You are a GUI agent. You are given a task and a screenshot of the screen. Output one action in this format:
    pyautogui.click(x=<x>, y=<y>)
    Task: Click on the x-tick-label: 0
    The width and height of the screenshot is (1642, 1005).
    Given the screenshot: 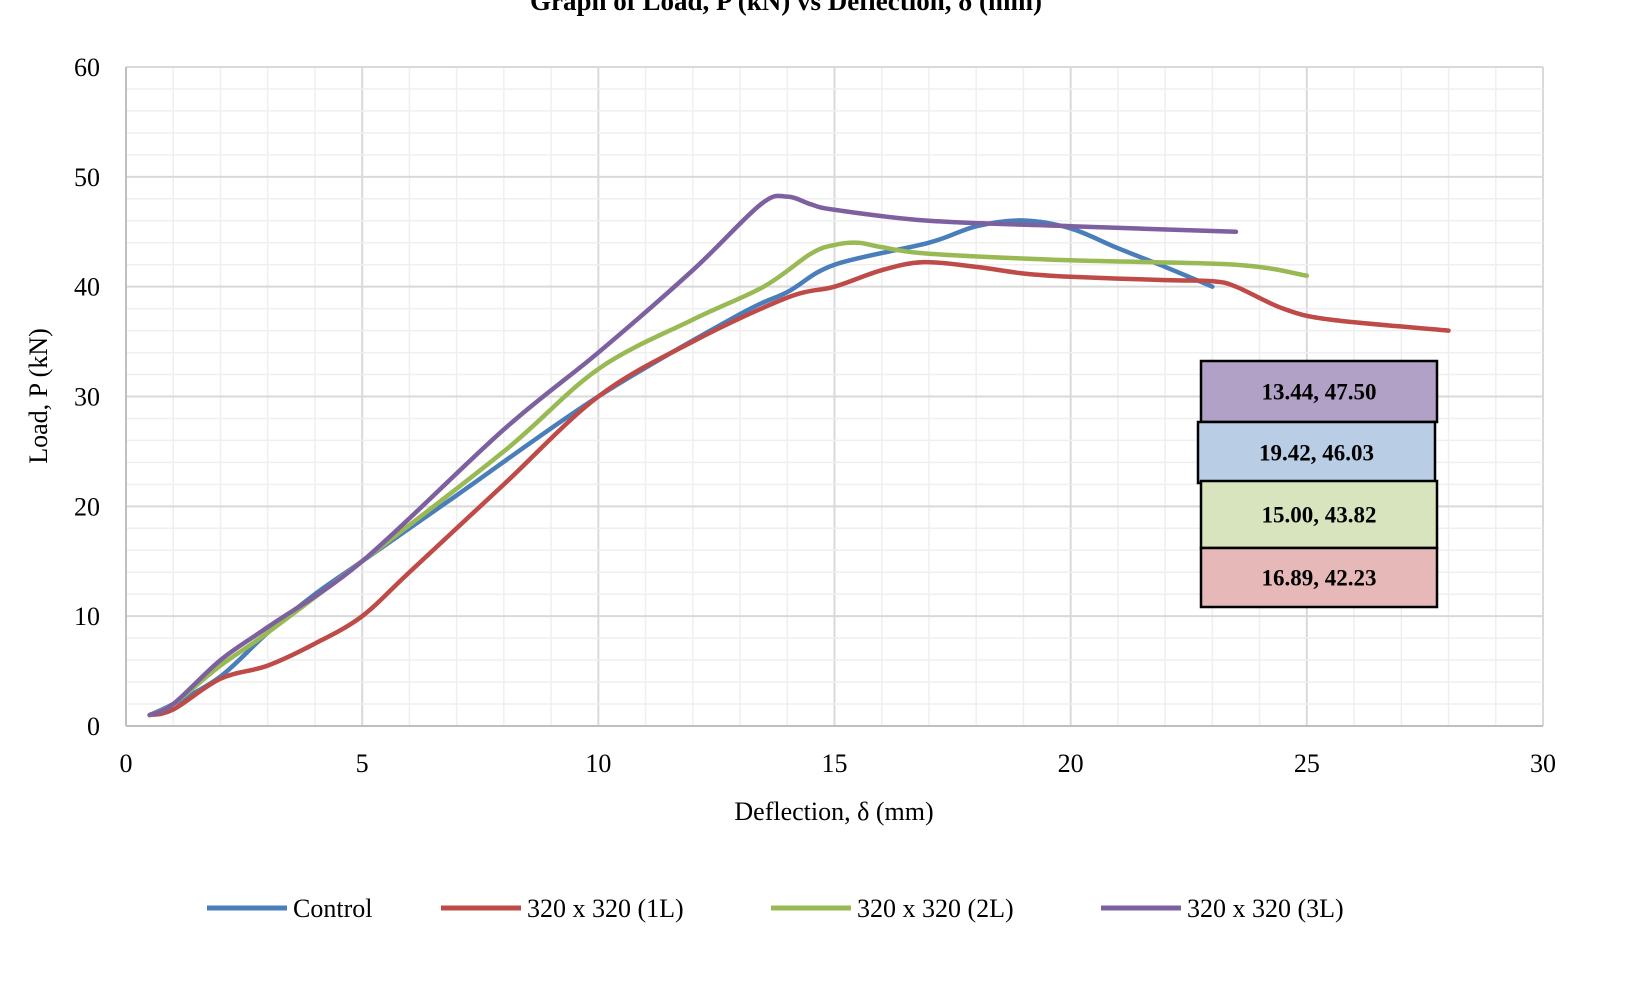 What is the action you would take?
    pyautogui.click(x=126, y=763)
    